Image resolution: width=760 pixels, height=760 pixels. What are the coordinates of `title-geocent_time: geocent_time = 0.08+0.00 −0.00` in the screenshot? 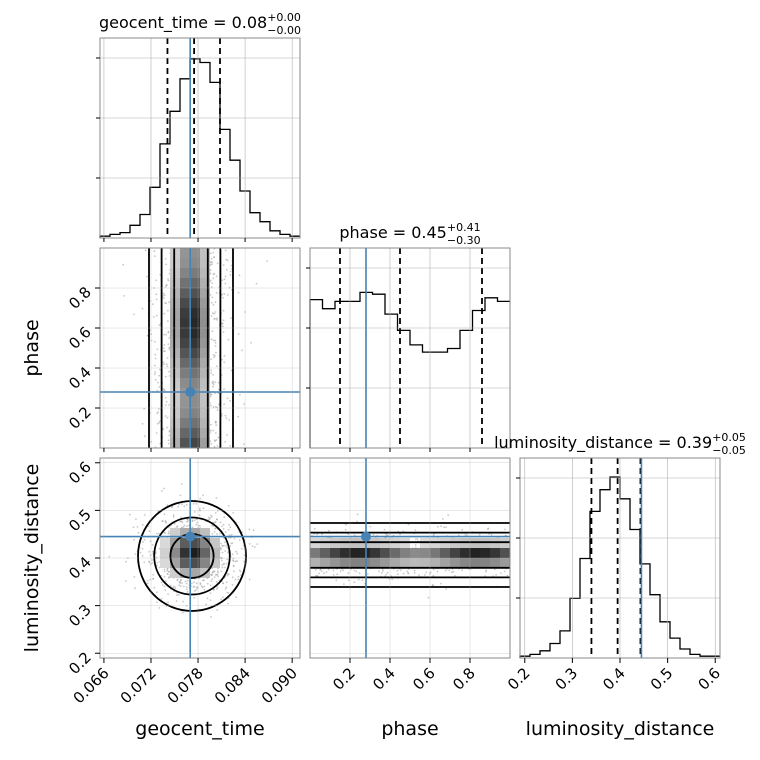 It's located at (200, 24).